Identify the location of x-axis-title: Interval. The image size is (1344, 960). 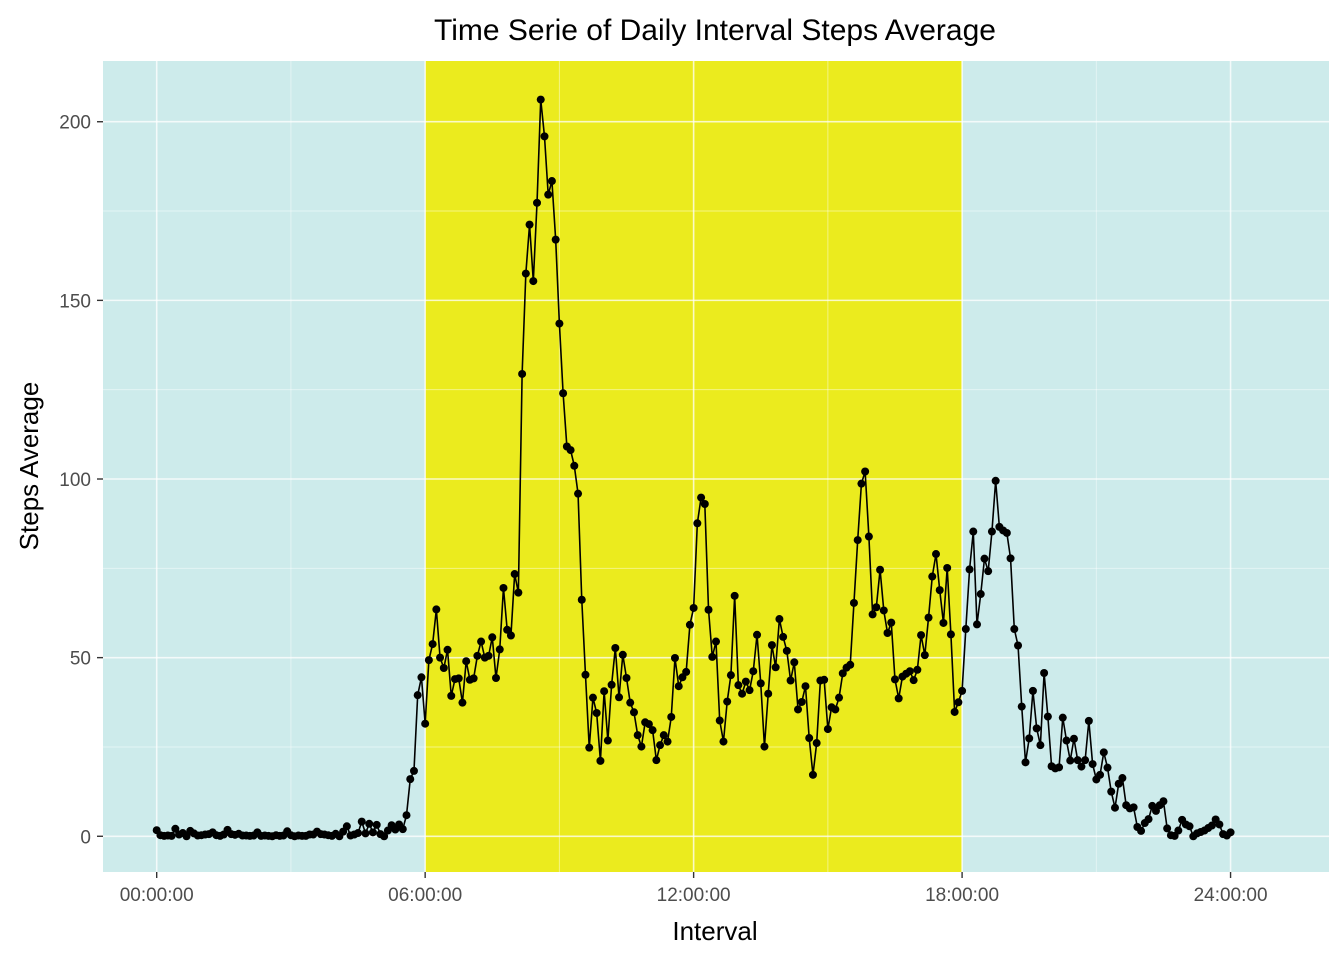
(714, 931).